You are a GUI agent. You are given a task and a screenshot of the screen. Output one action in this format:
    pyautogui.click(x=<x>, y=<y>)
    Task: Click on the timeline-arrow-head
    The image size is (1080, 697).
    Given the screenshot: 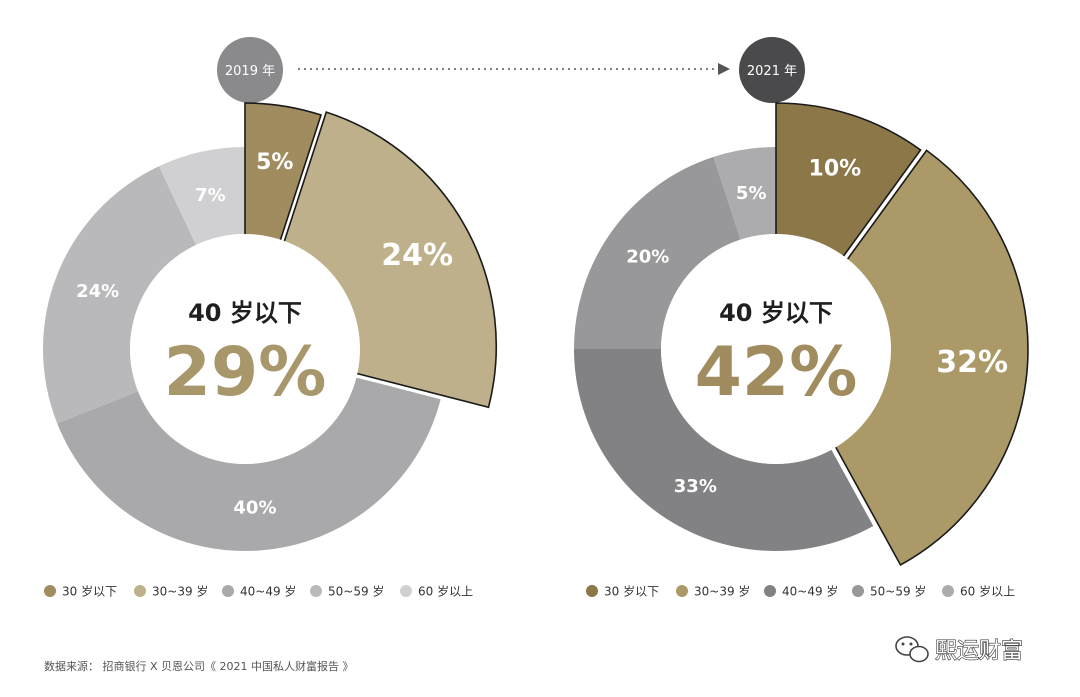 What is the action you would take?
    pyautogui.click(x=724, y=69)
    